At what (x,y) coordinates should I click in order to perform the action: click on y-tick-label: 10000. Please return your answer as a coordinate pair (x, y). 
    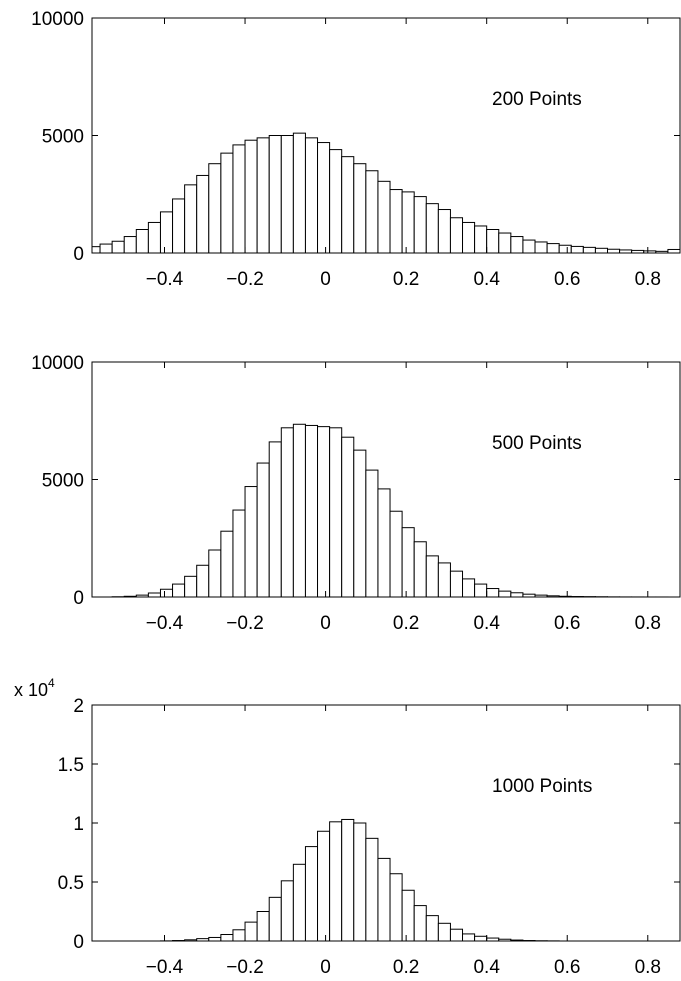
    Looking at the image, I should click on (57, 19).